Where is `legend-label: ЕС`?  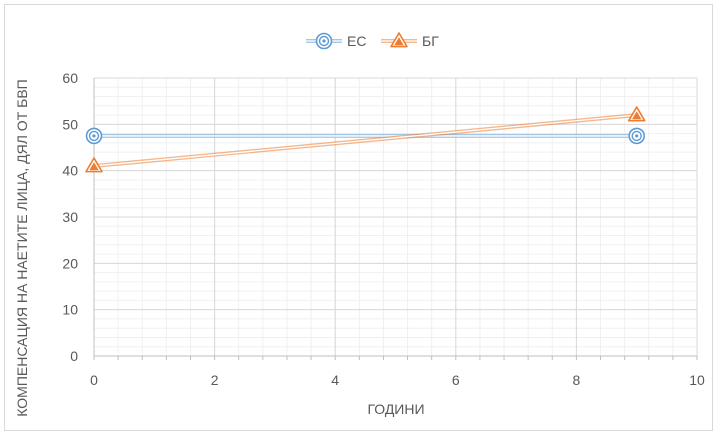 legend-label: ЕС is located at coordinates (356, 41).